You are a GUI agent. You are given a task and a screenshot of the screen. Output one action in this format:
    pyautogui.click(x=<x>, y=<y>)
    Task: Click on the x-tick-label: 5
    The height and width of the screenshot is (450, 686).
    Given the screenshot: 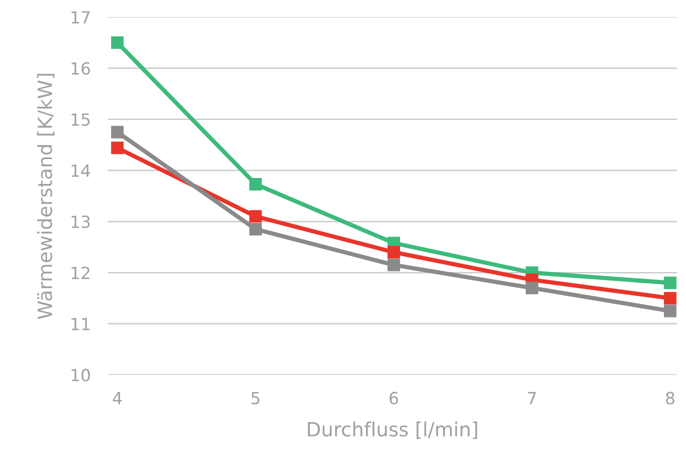 What is the action you would take?
    pyautogui.click(x=256, y=398)
    